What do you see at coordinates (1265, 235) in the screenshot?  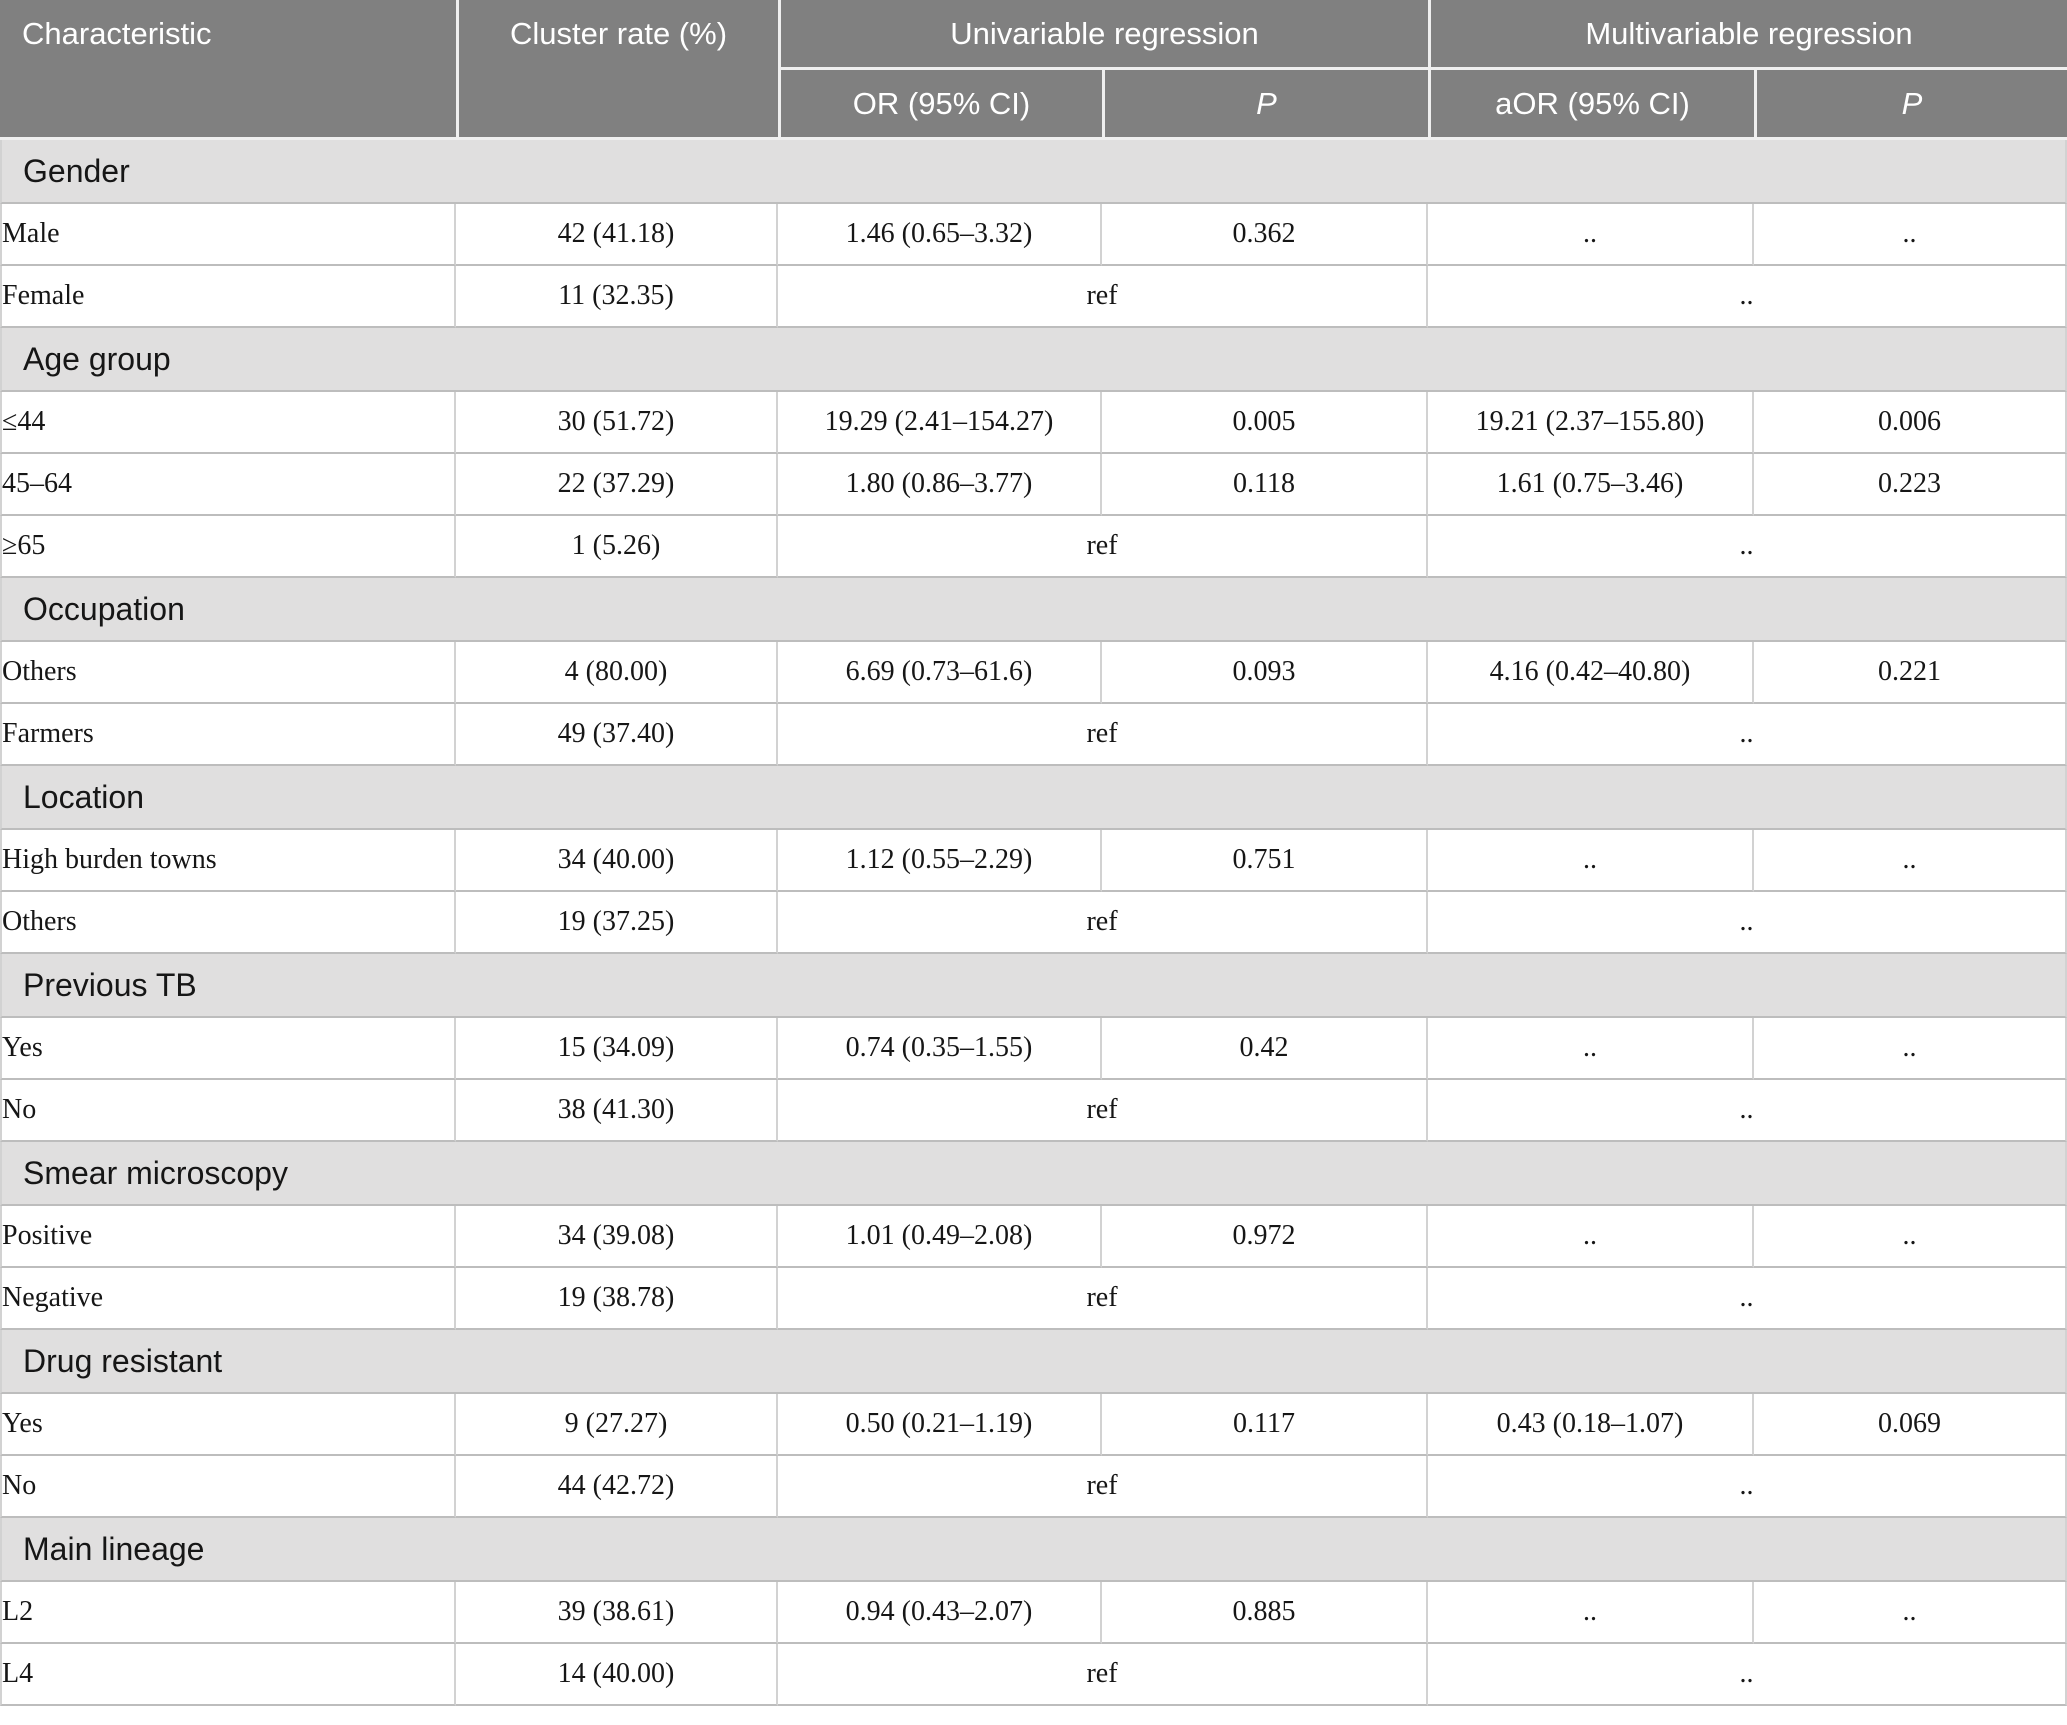 I see `row-value: 0.362` at bounding box center [1265, 235].